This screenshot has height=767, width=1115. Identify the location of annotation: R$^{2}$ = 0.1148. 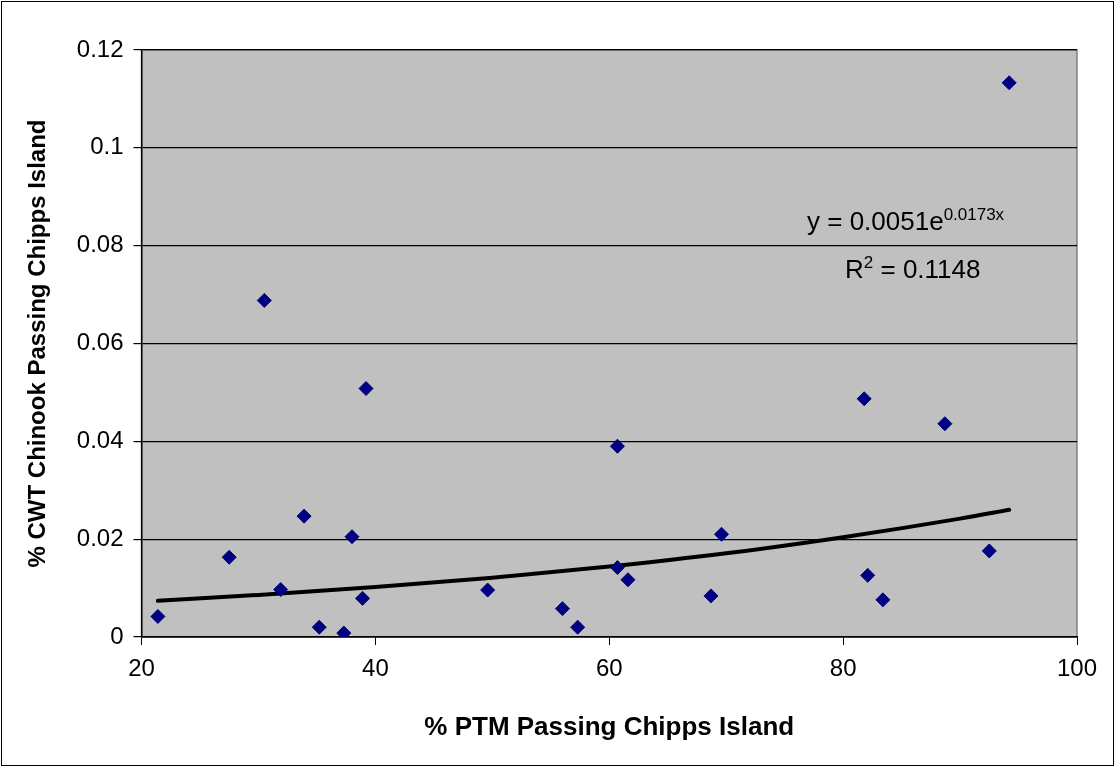
(913, 269).